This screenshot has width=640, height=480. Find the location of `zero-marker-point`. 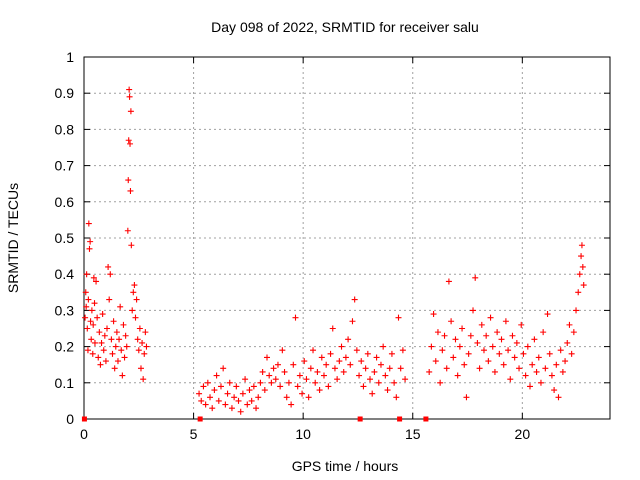

zero-marker-point is located at coordinates (84, 419).